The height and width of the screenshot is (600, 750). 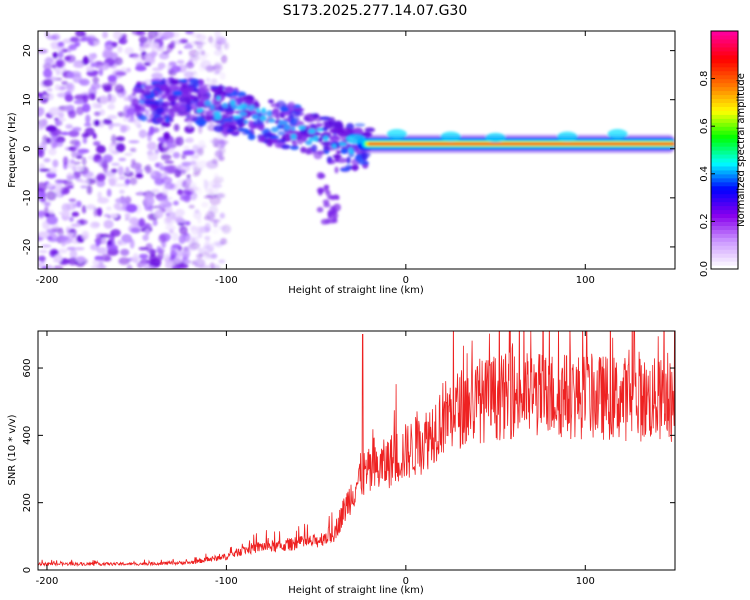 I want to click on colorbar-tick-label: 0.0, so click(x=704, y=269).